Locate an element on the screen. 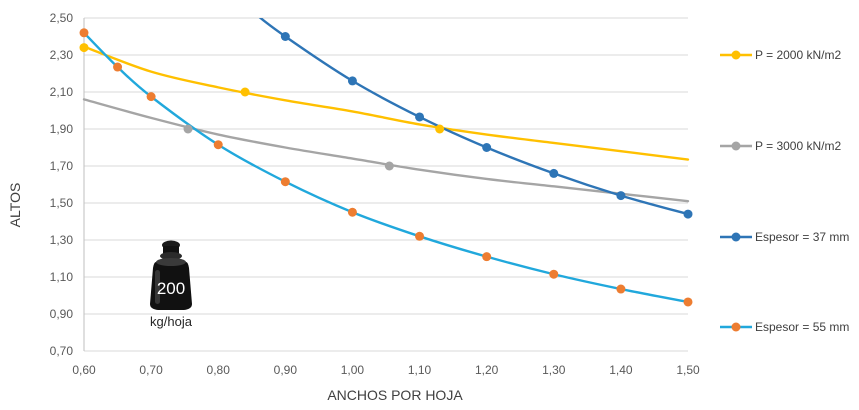 Image resolution: width=859 pixels, height=410 pixels. x-tick-label: 1,40 is located at coordinates (621, 370).